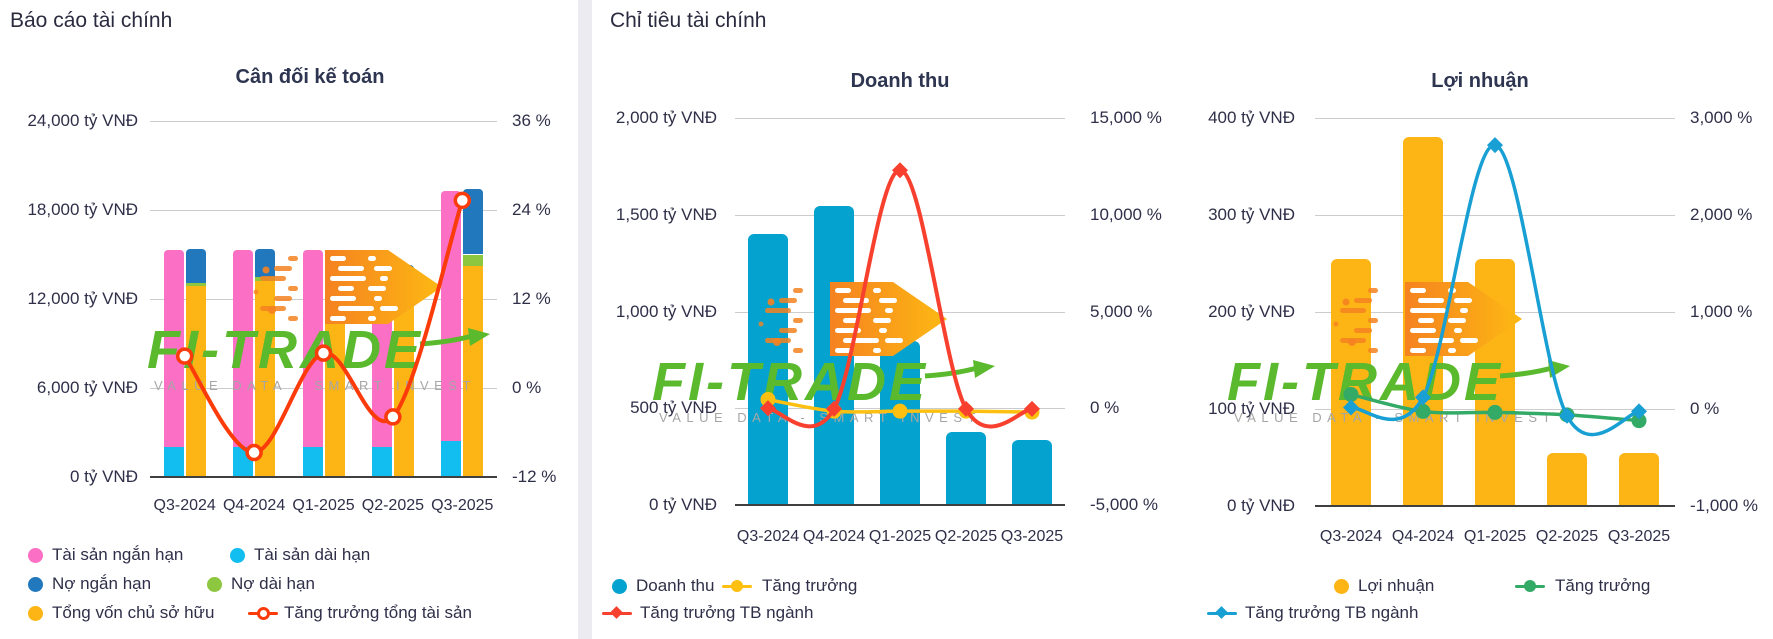 The height and width of the screenshot is (639, 1773). Describe the element at coordinates (1251, 311) in the screenshot. I see `y-axis-tick-label: 200 tỷ VNĐ` at that location.